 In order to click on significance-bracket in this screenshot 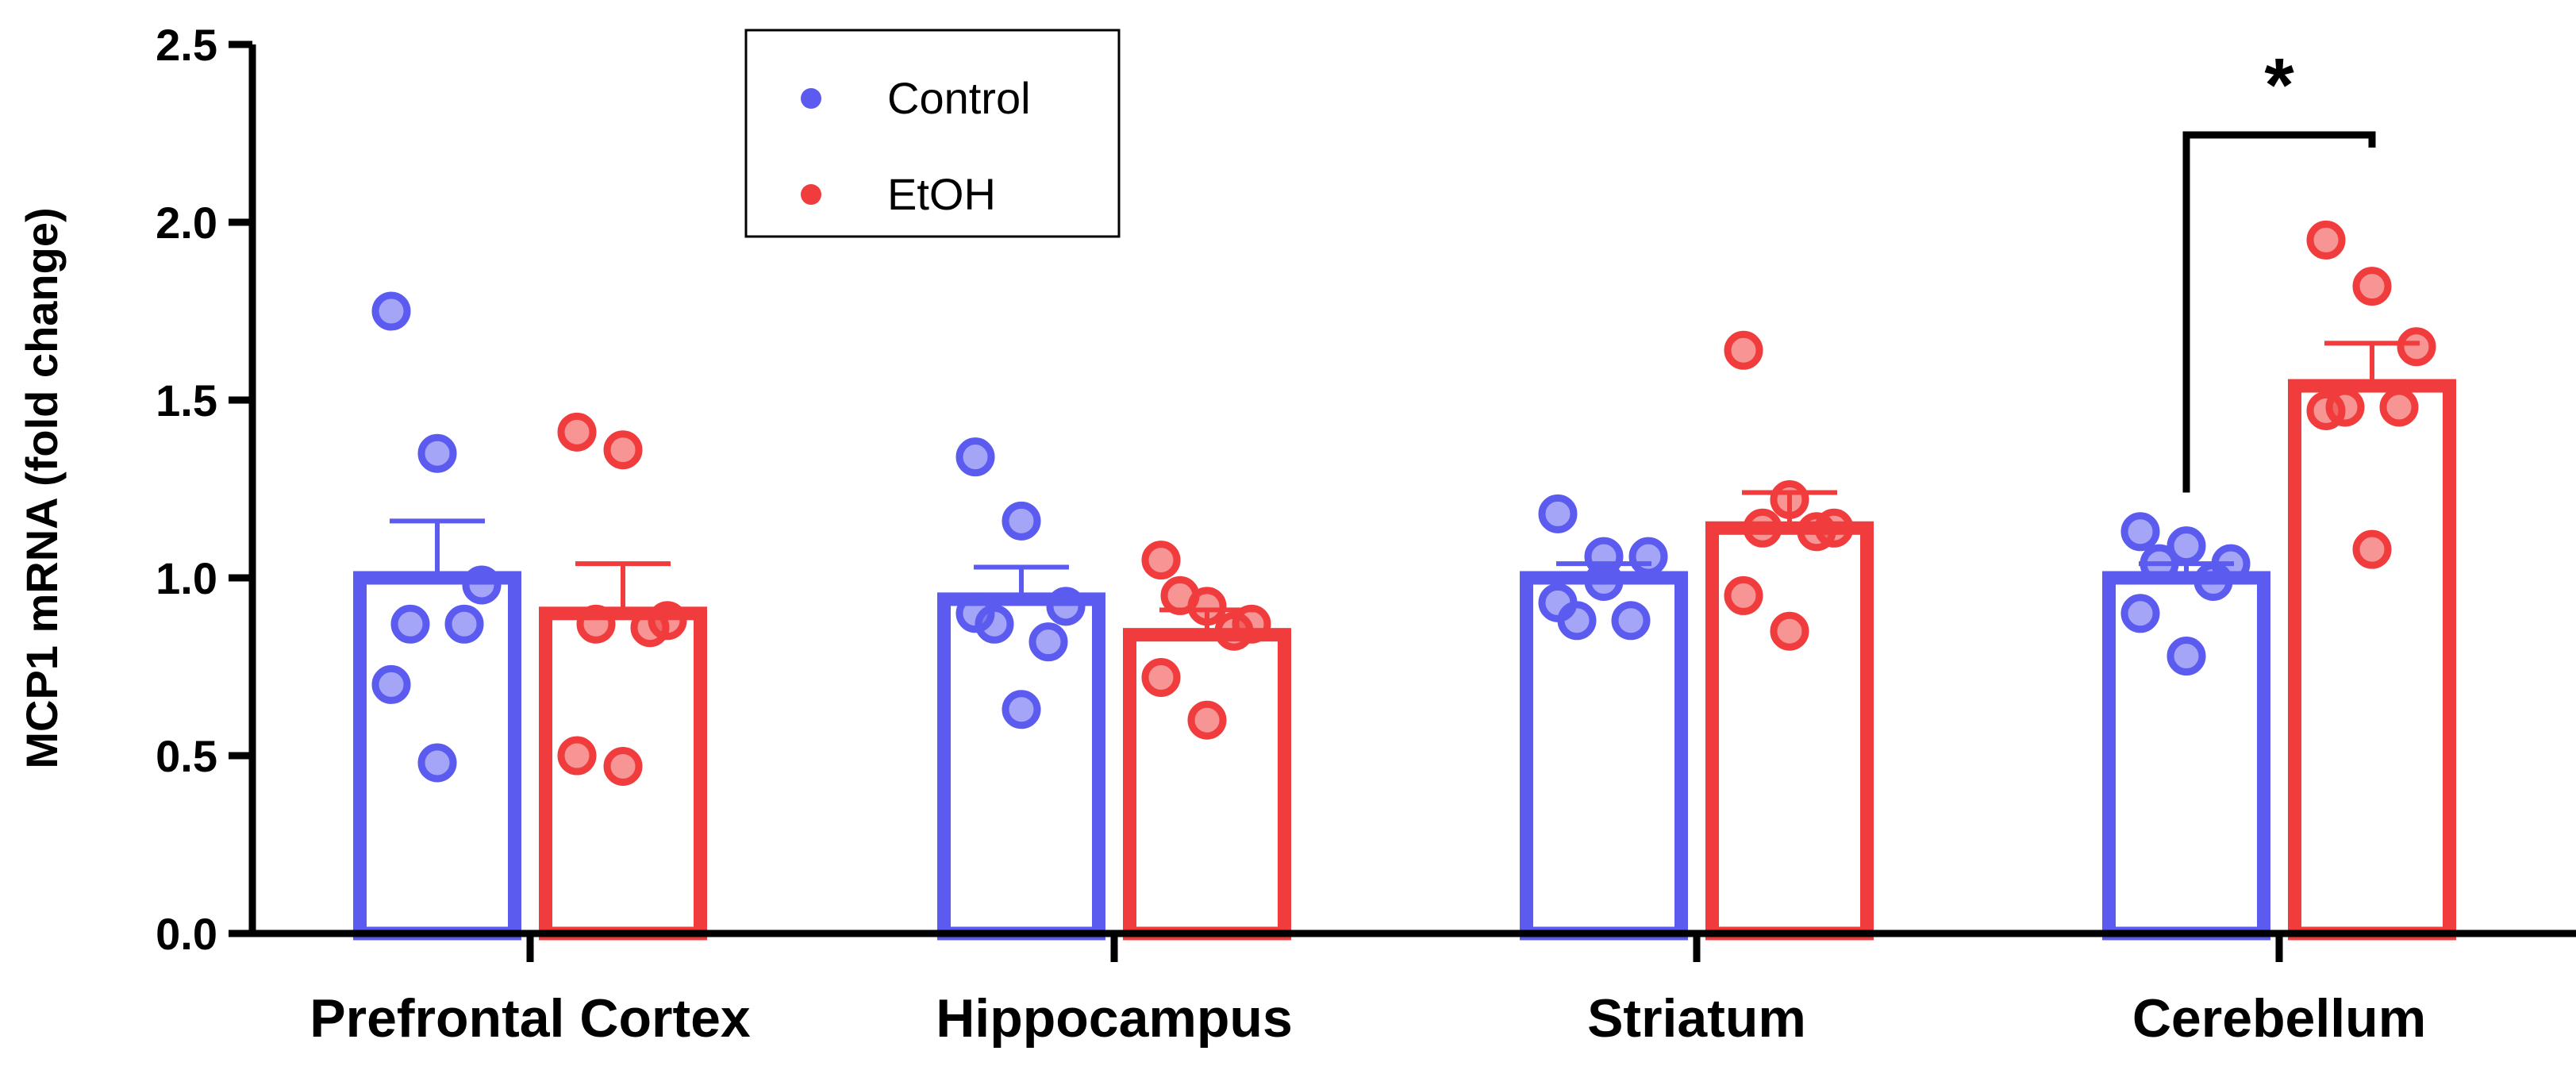, I will do `click(2279, 312)`.